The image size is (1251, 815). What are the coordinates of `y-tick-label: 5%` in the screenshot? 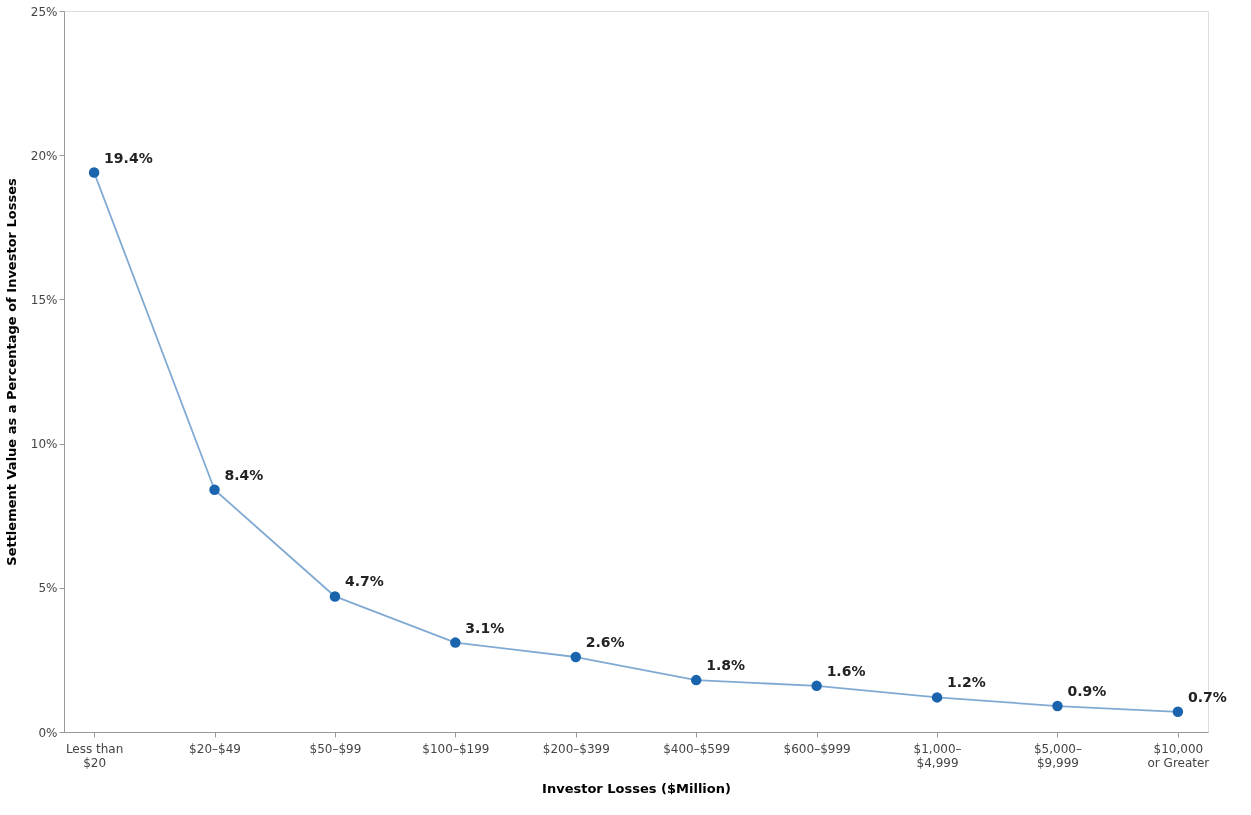 It's located at (48, 588).